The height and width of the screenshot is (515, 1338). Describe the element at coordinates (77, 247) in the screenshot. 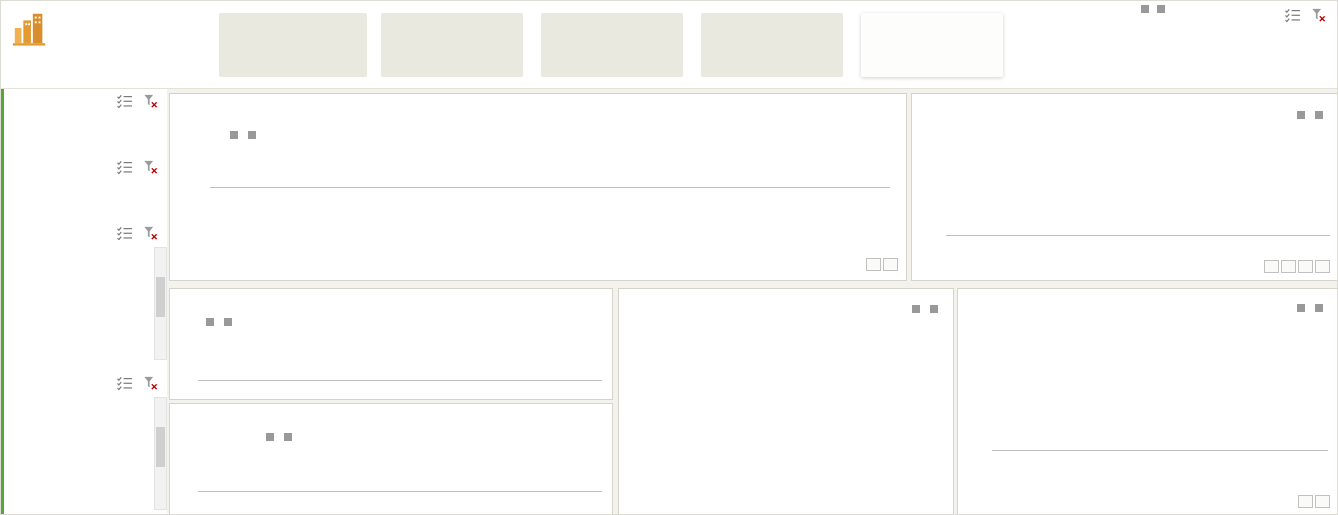

I see `region-options` at that location.